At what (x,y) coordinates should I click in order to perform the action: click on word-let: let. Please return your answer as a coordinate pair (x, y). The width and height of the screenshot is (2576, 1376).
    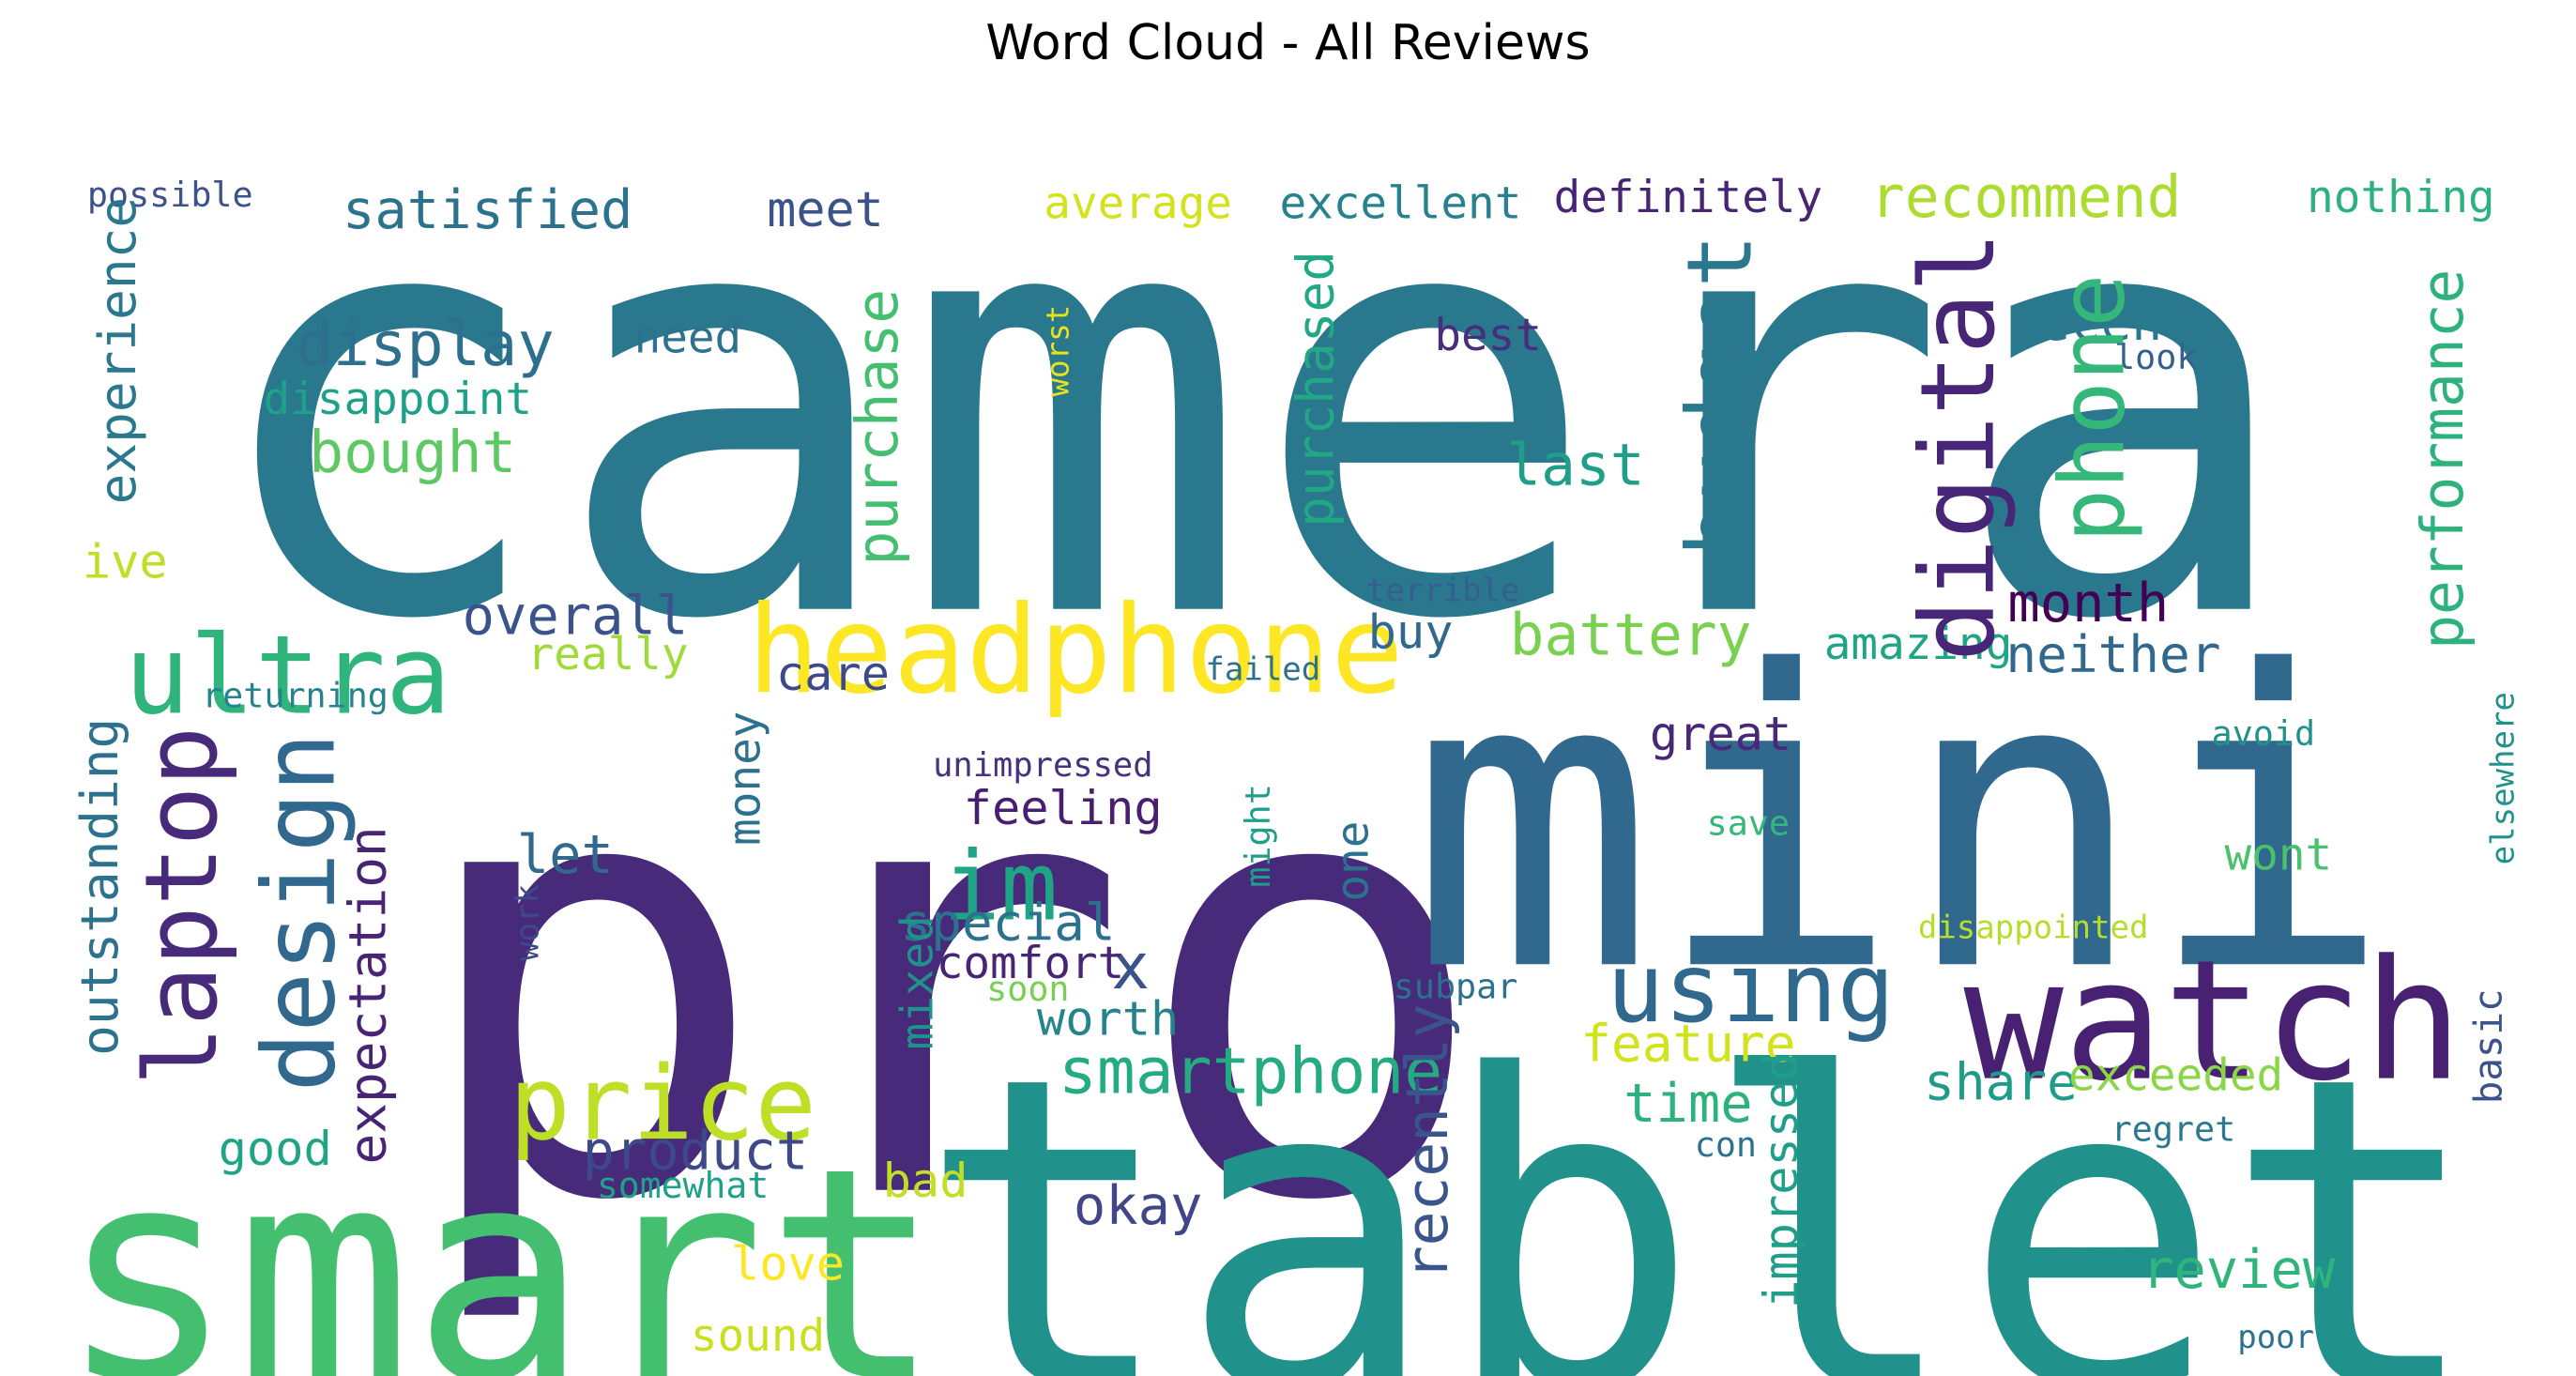
    Looking at the image, I should click on (565, 855).